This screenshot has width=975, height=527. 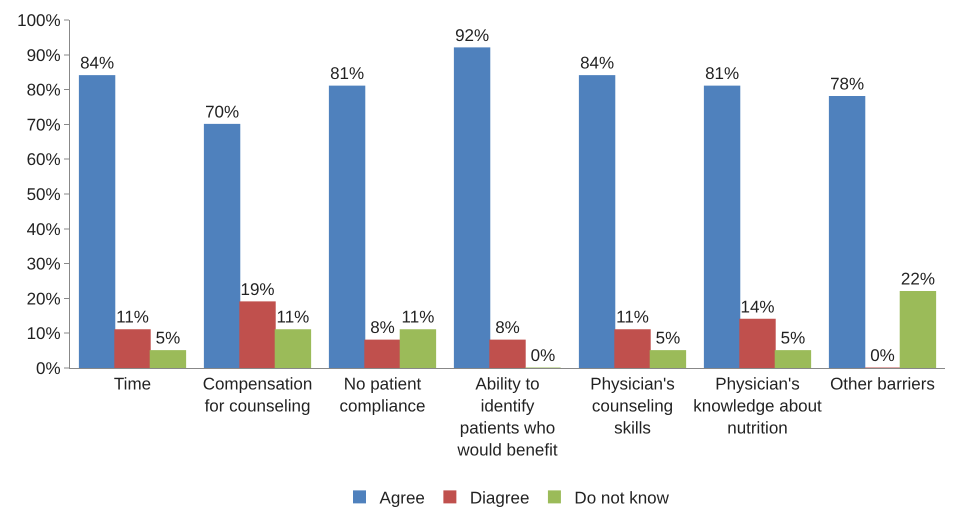 What do you see at coordinates (632, 406) in the screenshot?
I see `x-tick-label: Physician's counseling skills` at bounding box center [632, 406].